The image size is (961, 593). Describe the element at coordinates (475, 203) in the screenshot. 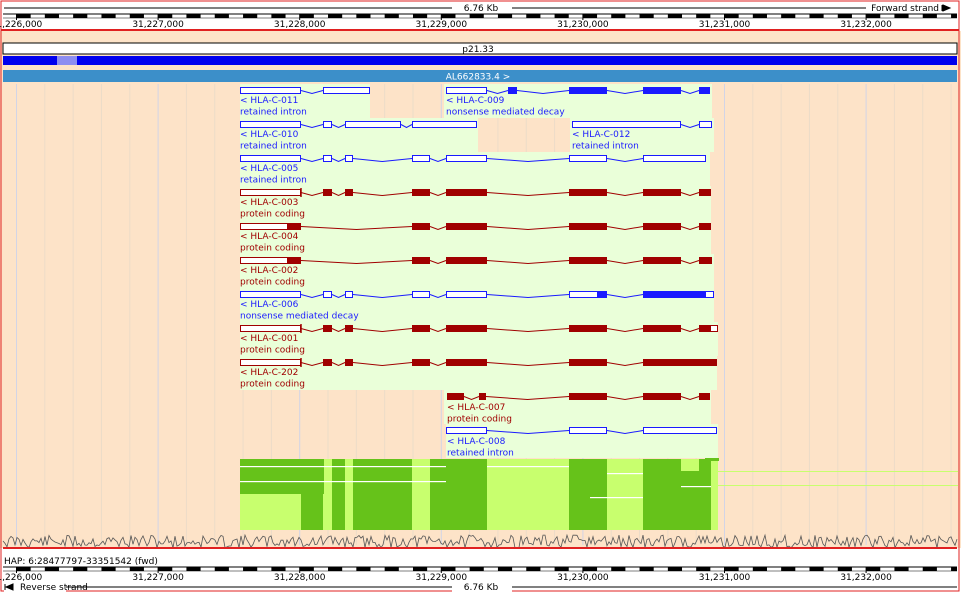

I see `transcript-hla-c-003: < HLA-C-003 protein coding` at that location.